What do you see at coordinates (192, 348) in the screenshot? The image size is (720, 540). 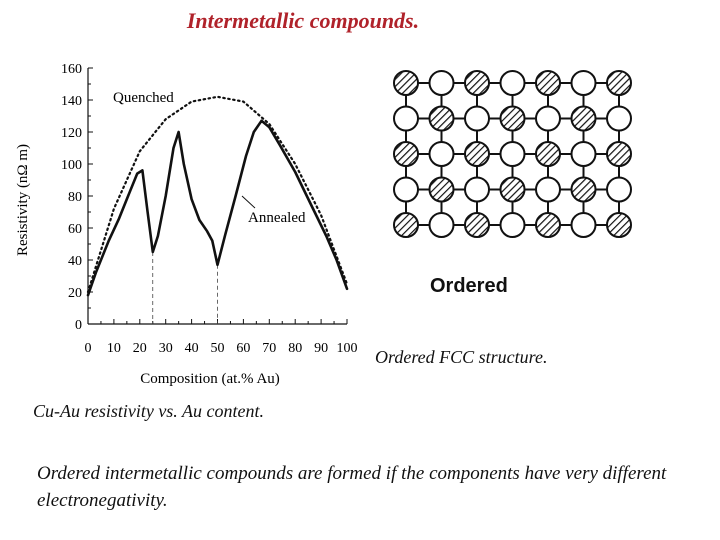 I see `x-tick-label: 40` at bounding box center [192, 348].